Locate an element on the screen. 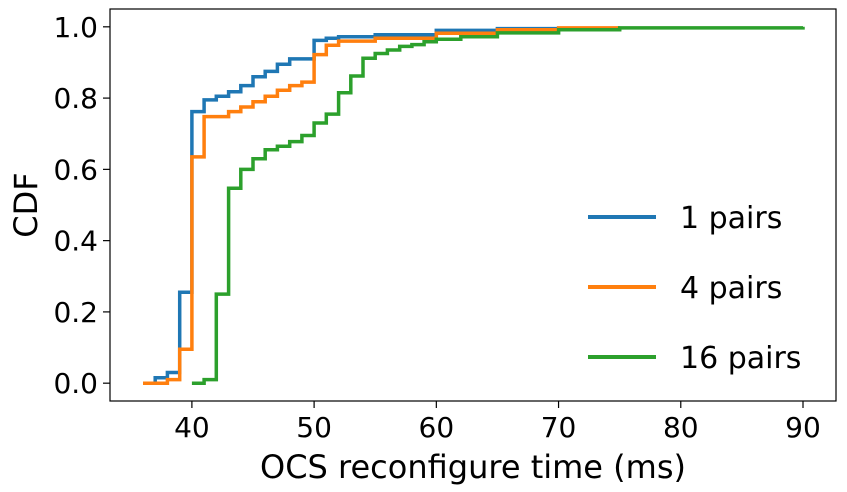  y-tick-label: 0.6 is located at coordinates (75, 169).